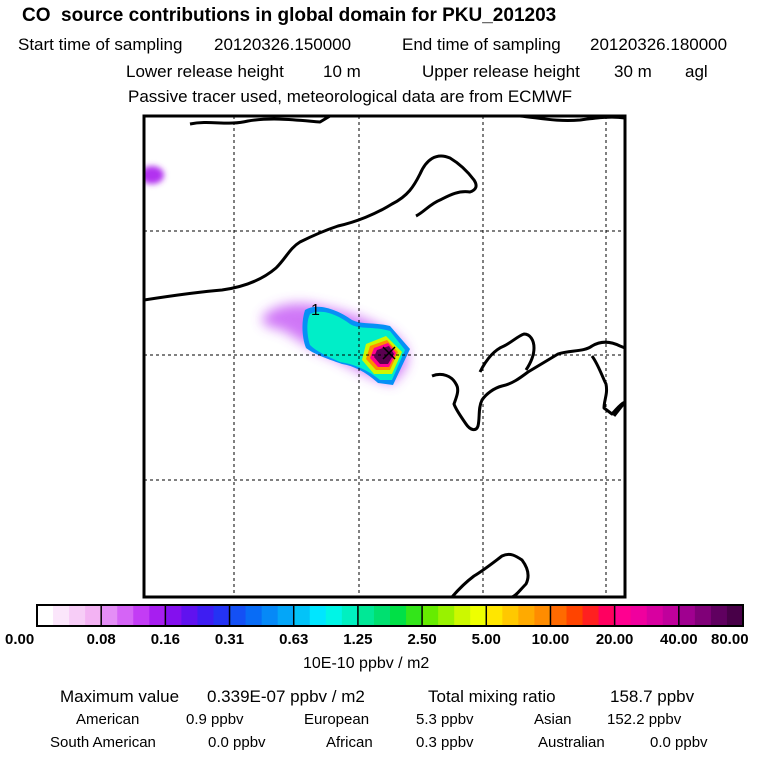  What do you see at coordinates (100, 44) in the screenshot?
I see `start-time-label: Start time of sampling` at bounding box center [100, 44].